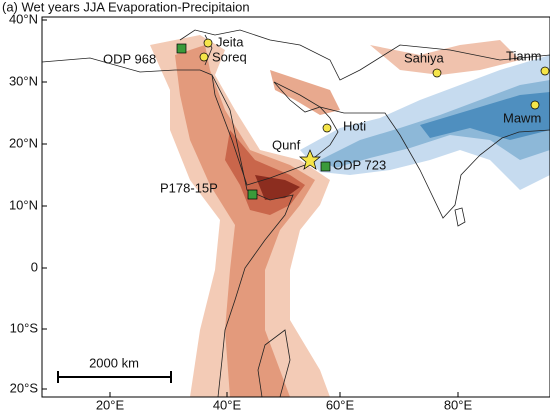  I want to click on y-tick-label: 0, so click(34, 266).